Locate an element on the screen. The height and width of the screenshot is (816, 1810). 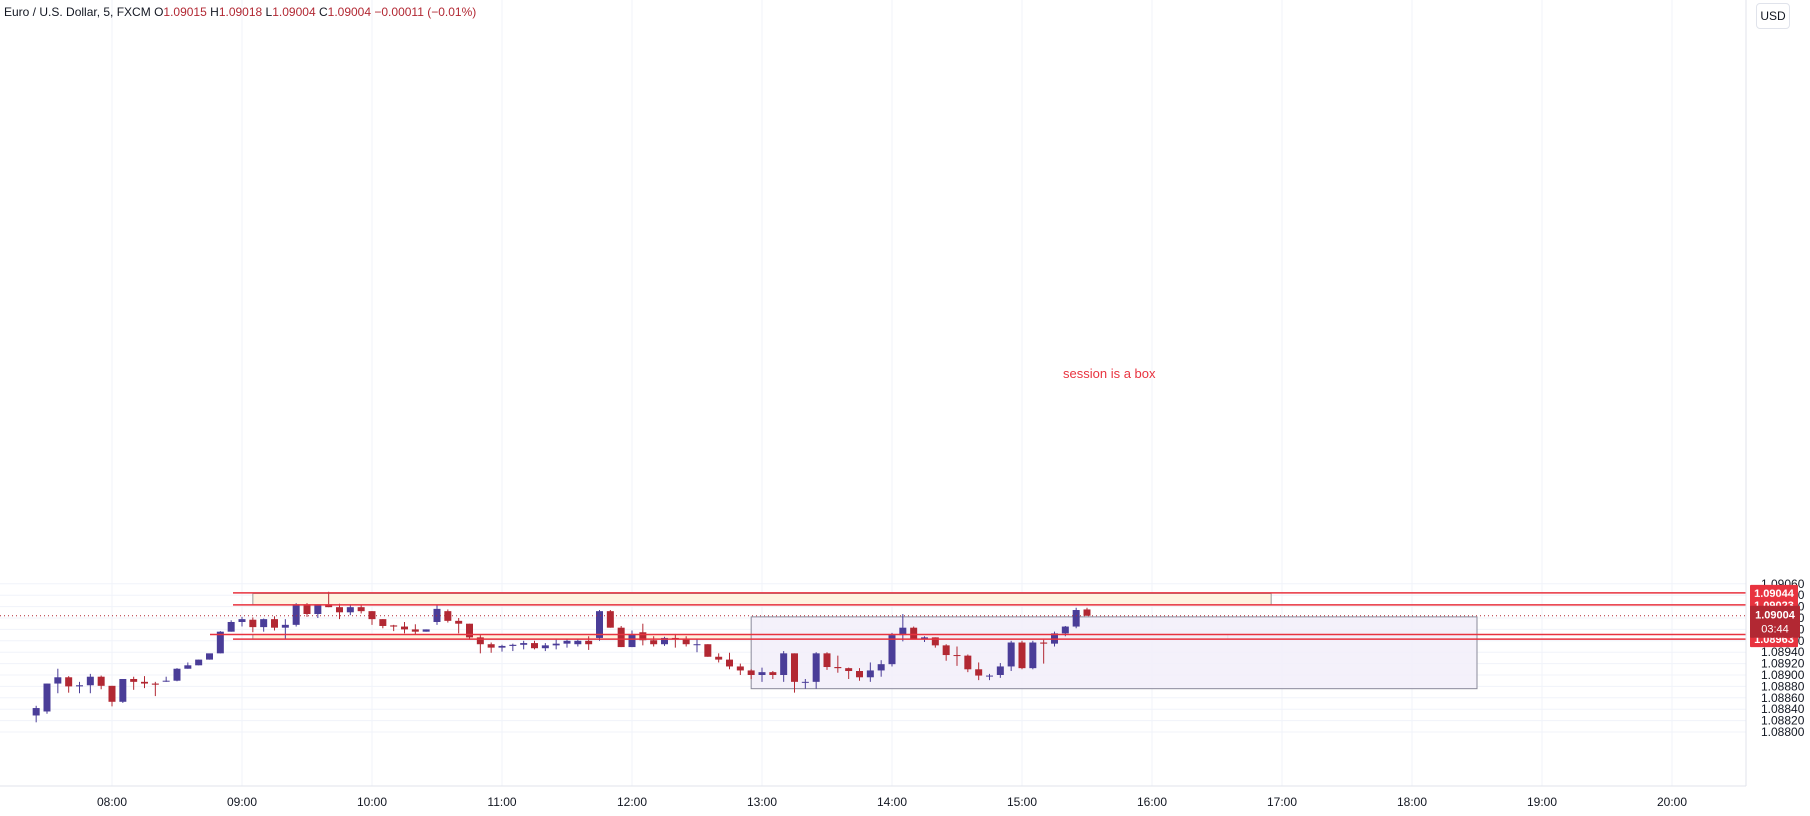
price-tick-label: 1.08800 is located at coordinates (1783, 732).